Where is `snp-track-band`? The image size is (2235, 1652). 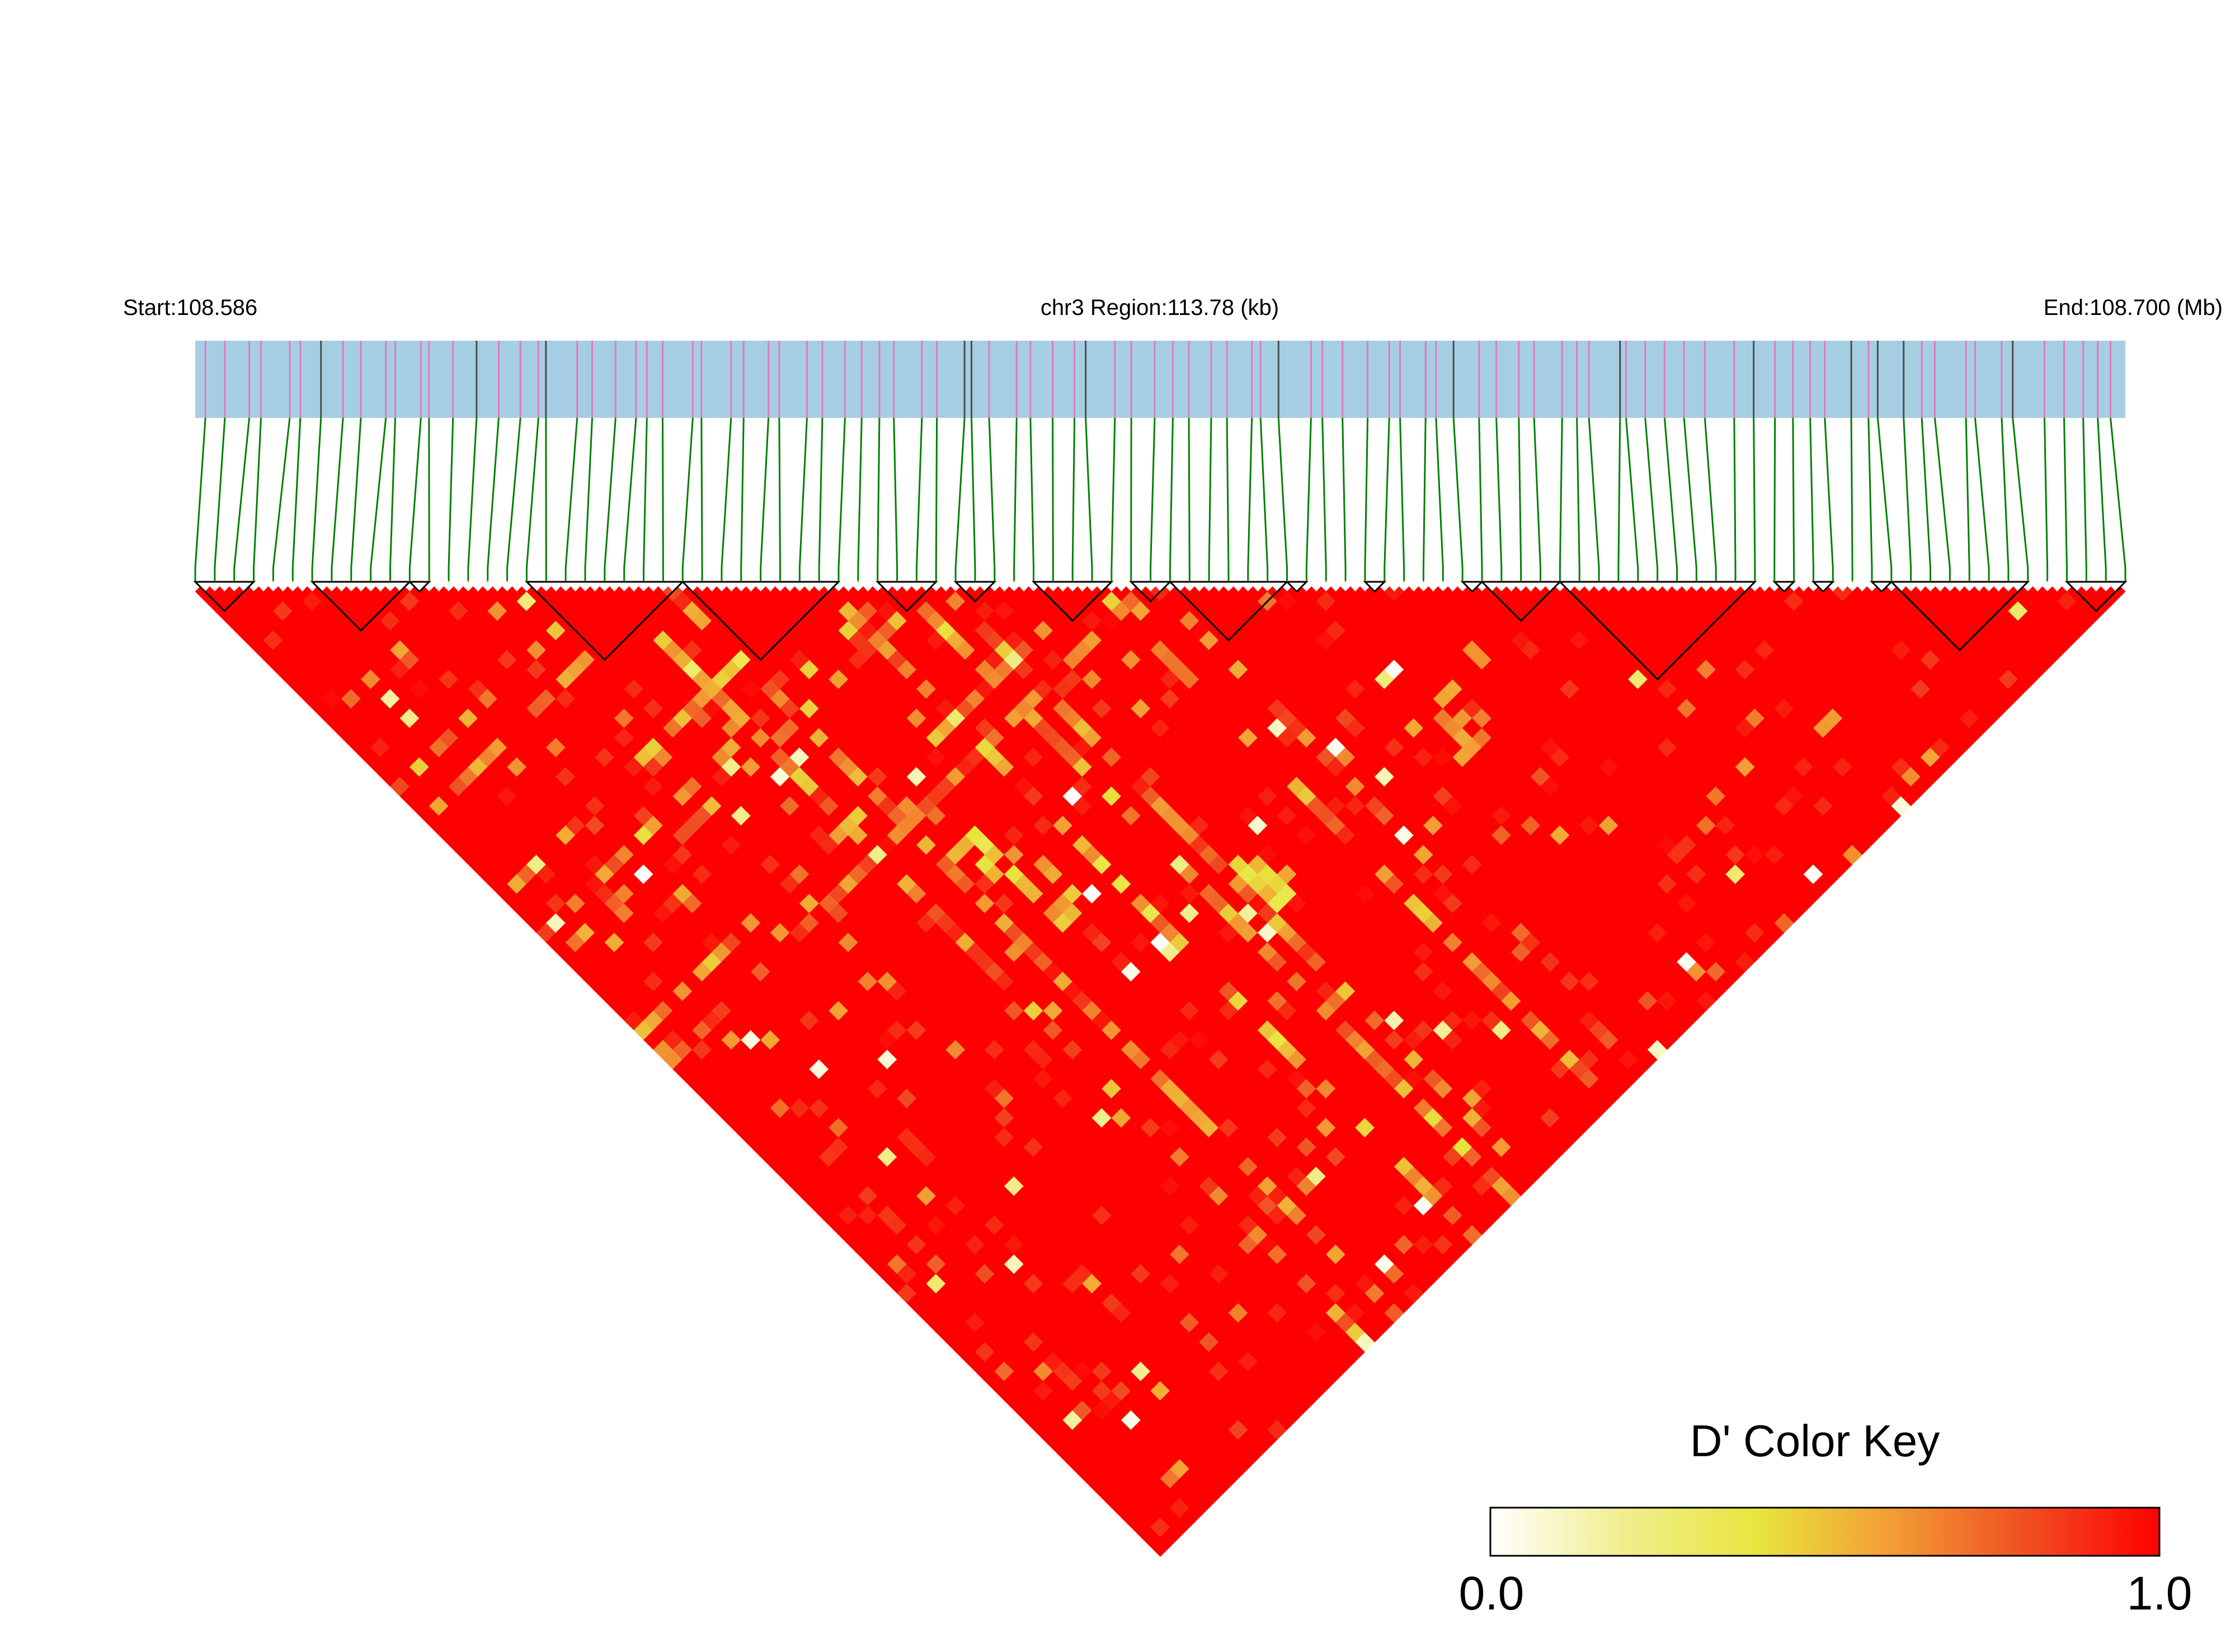 snp-track-band is located at coordinates (1160, 379).